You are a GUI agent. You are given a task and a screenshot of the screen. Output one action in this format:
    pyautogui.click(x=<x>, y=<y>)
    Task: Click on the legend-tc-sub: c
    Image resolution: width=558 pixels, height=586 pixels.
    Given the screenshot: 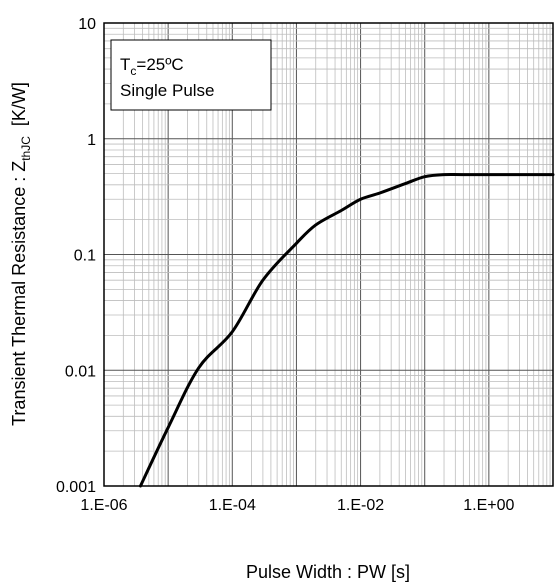 What is the action you would take?
    pyautogui.click(x=133, y=71)
    